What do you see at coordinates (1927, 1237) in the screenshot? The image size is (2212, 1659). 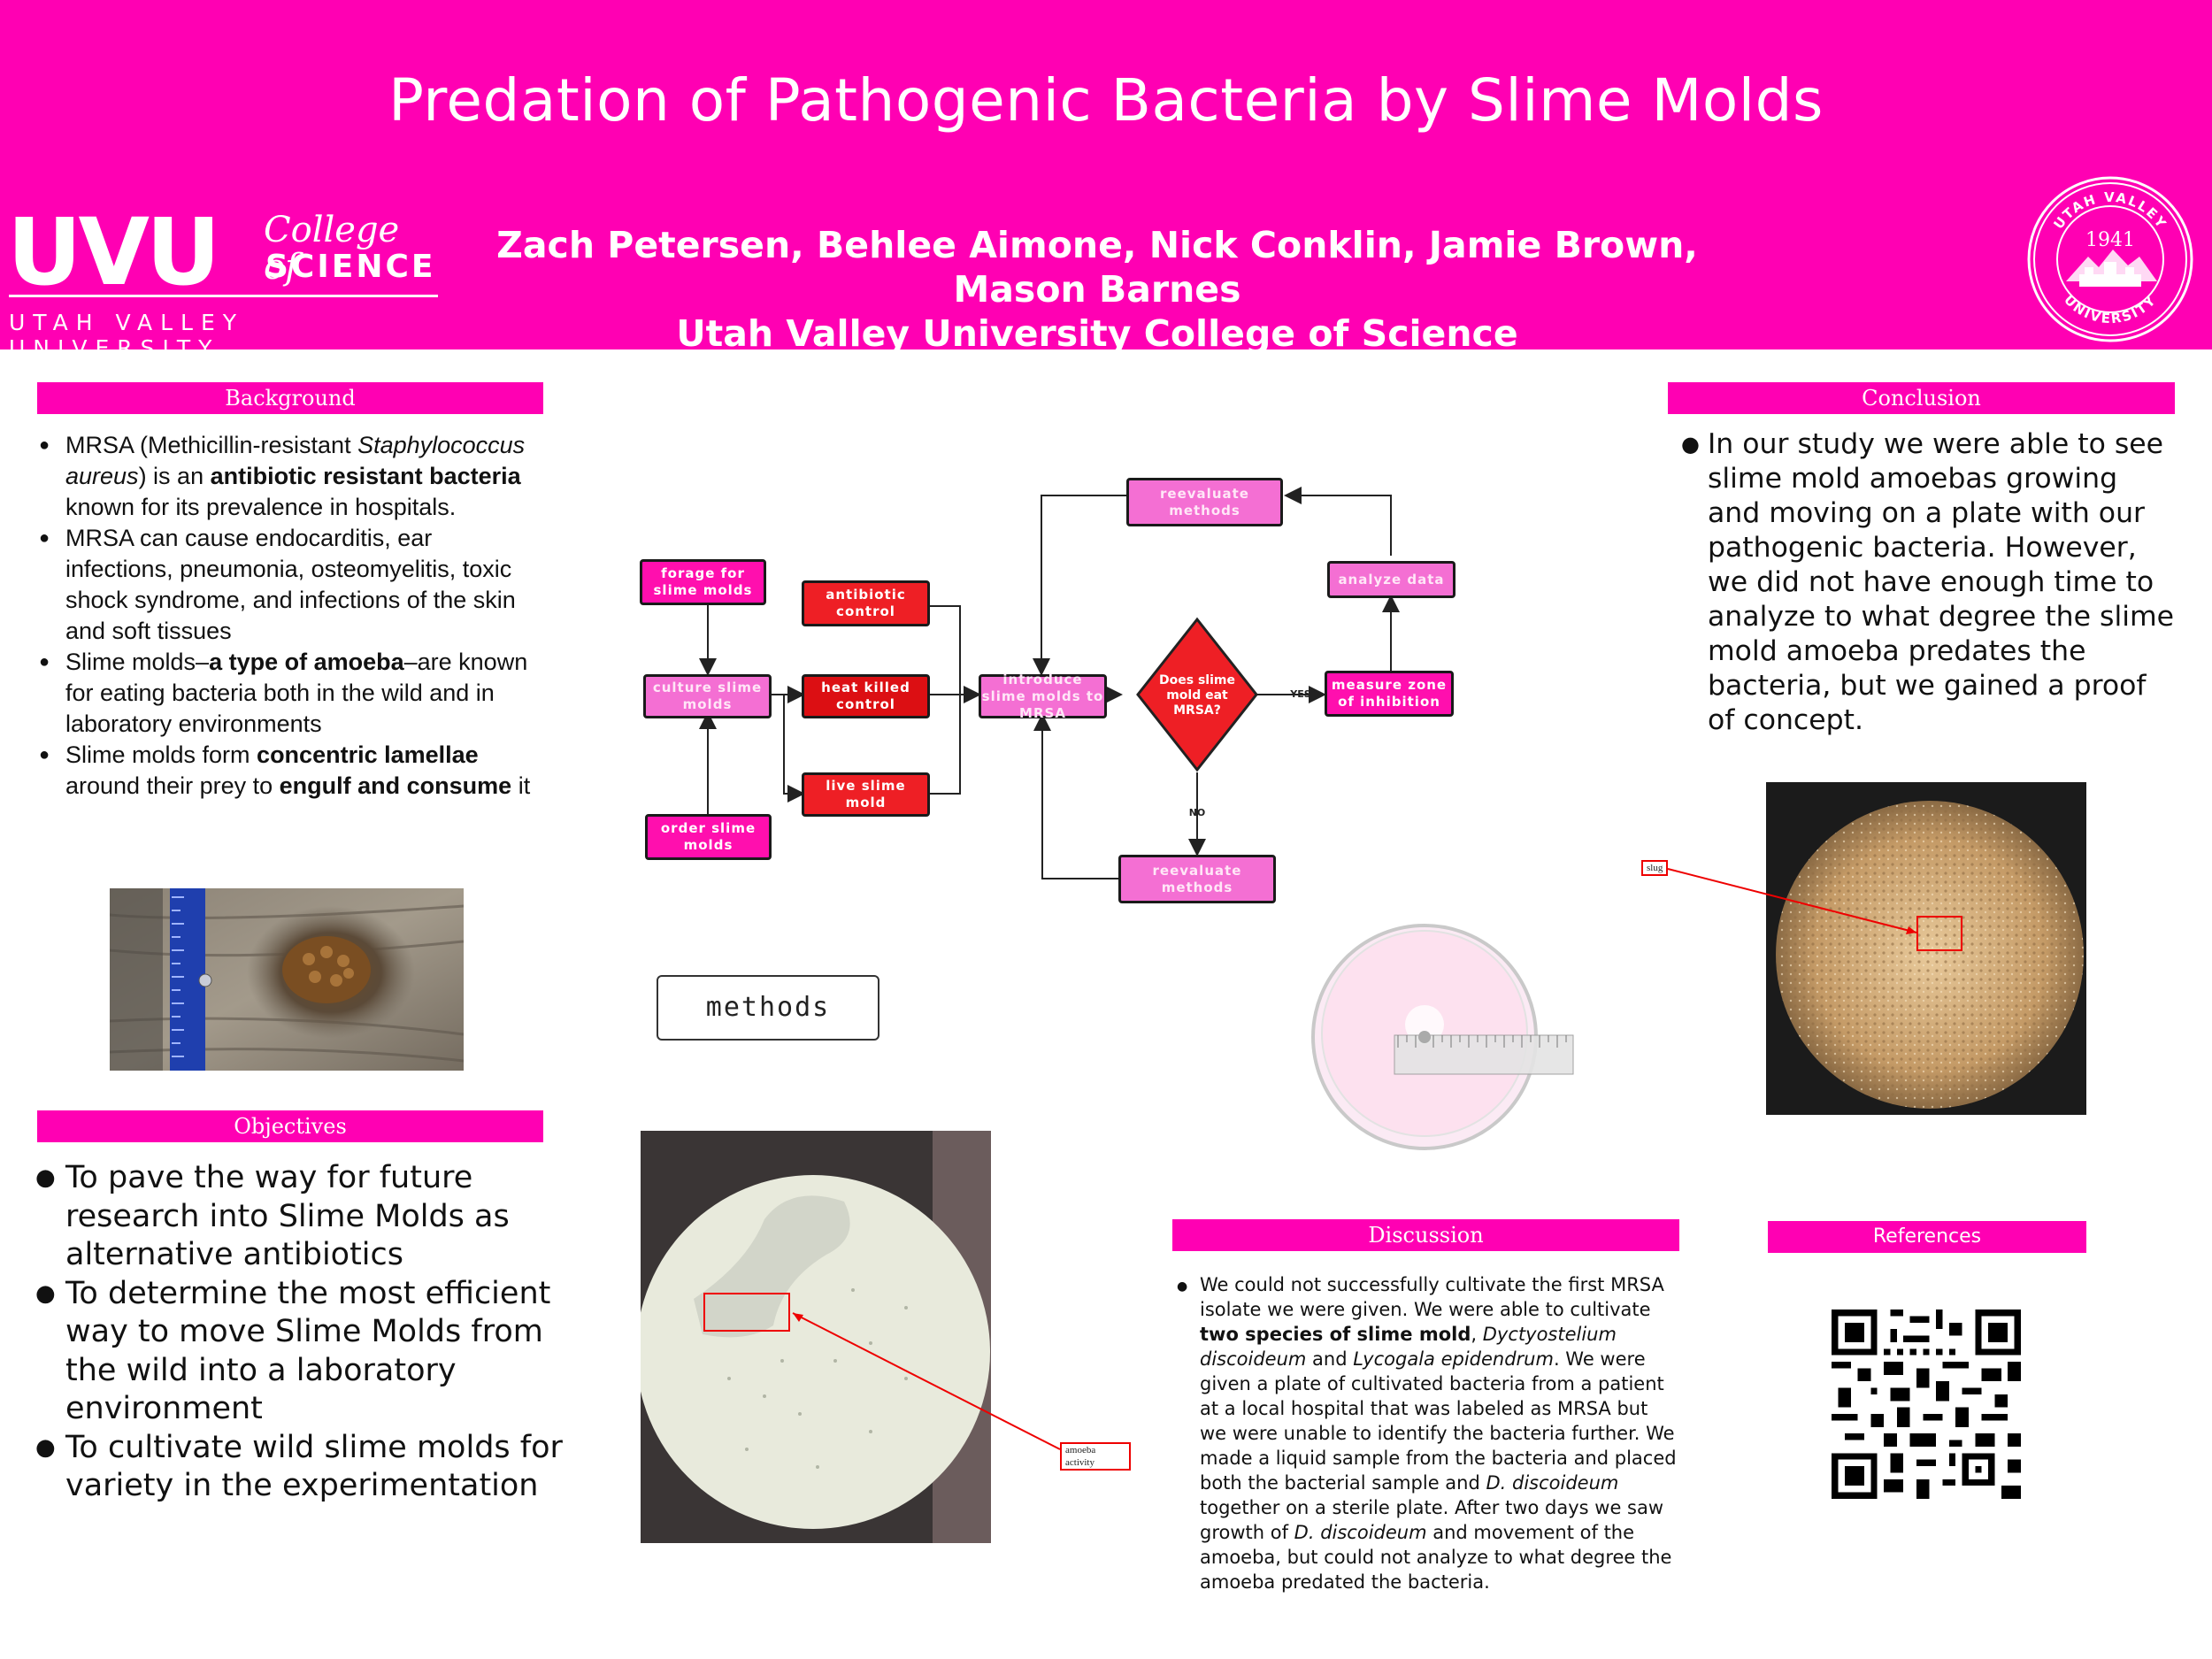 I see `references-heading: References` at bounding box center [1927, 1237].